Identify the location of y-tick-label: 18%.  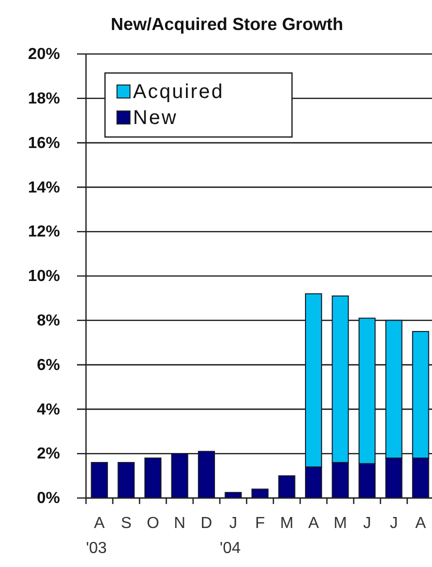
(44, 99).